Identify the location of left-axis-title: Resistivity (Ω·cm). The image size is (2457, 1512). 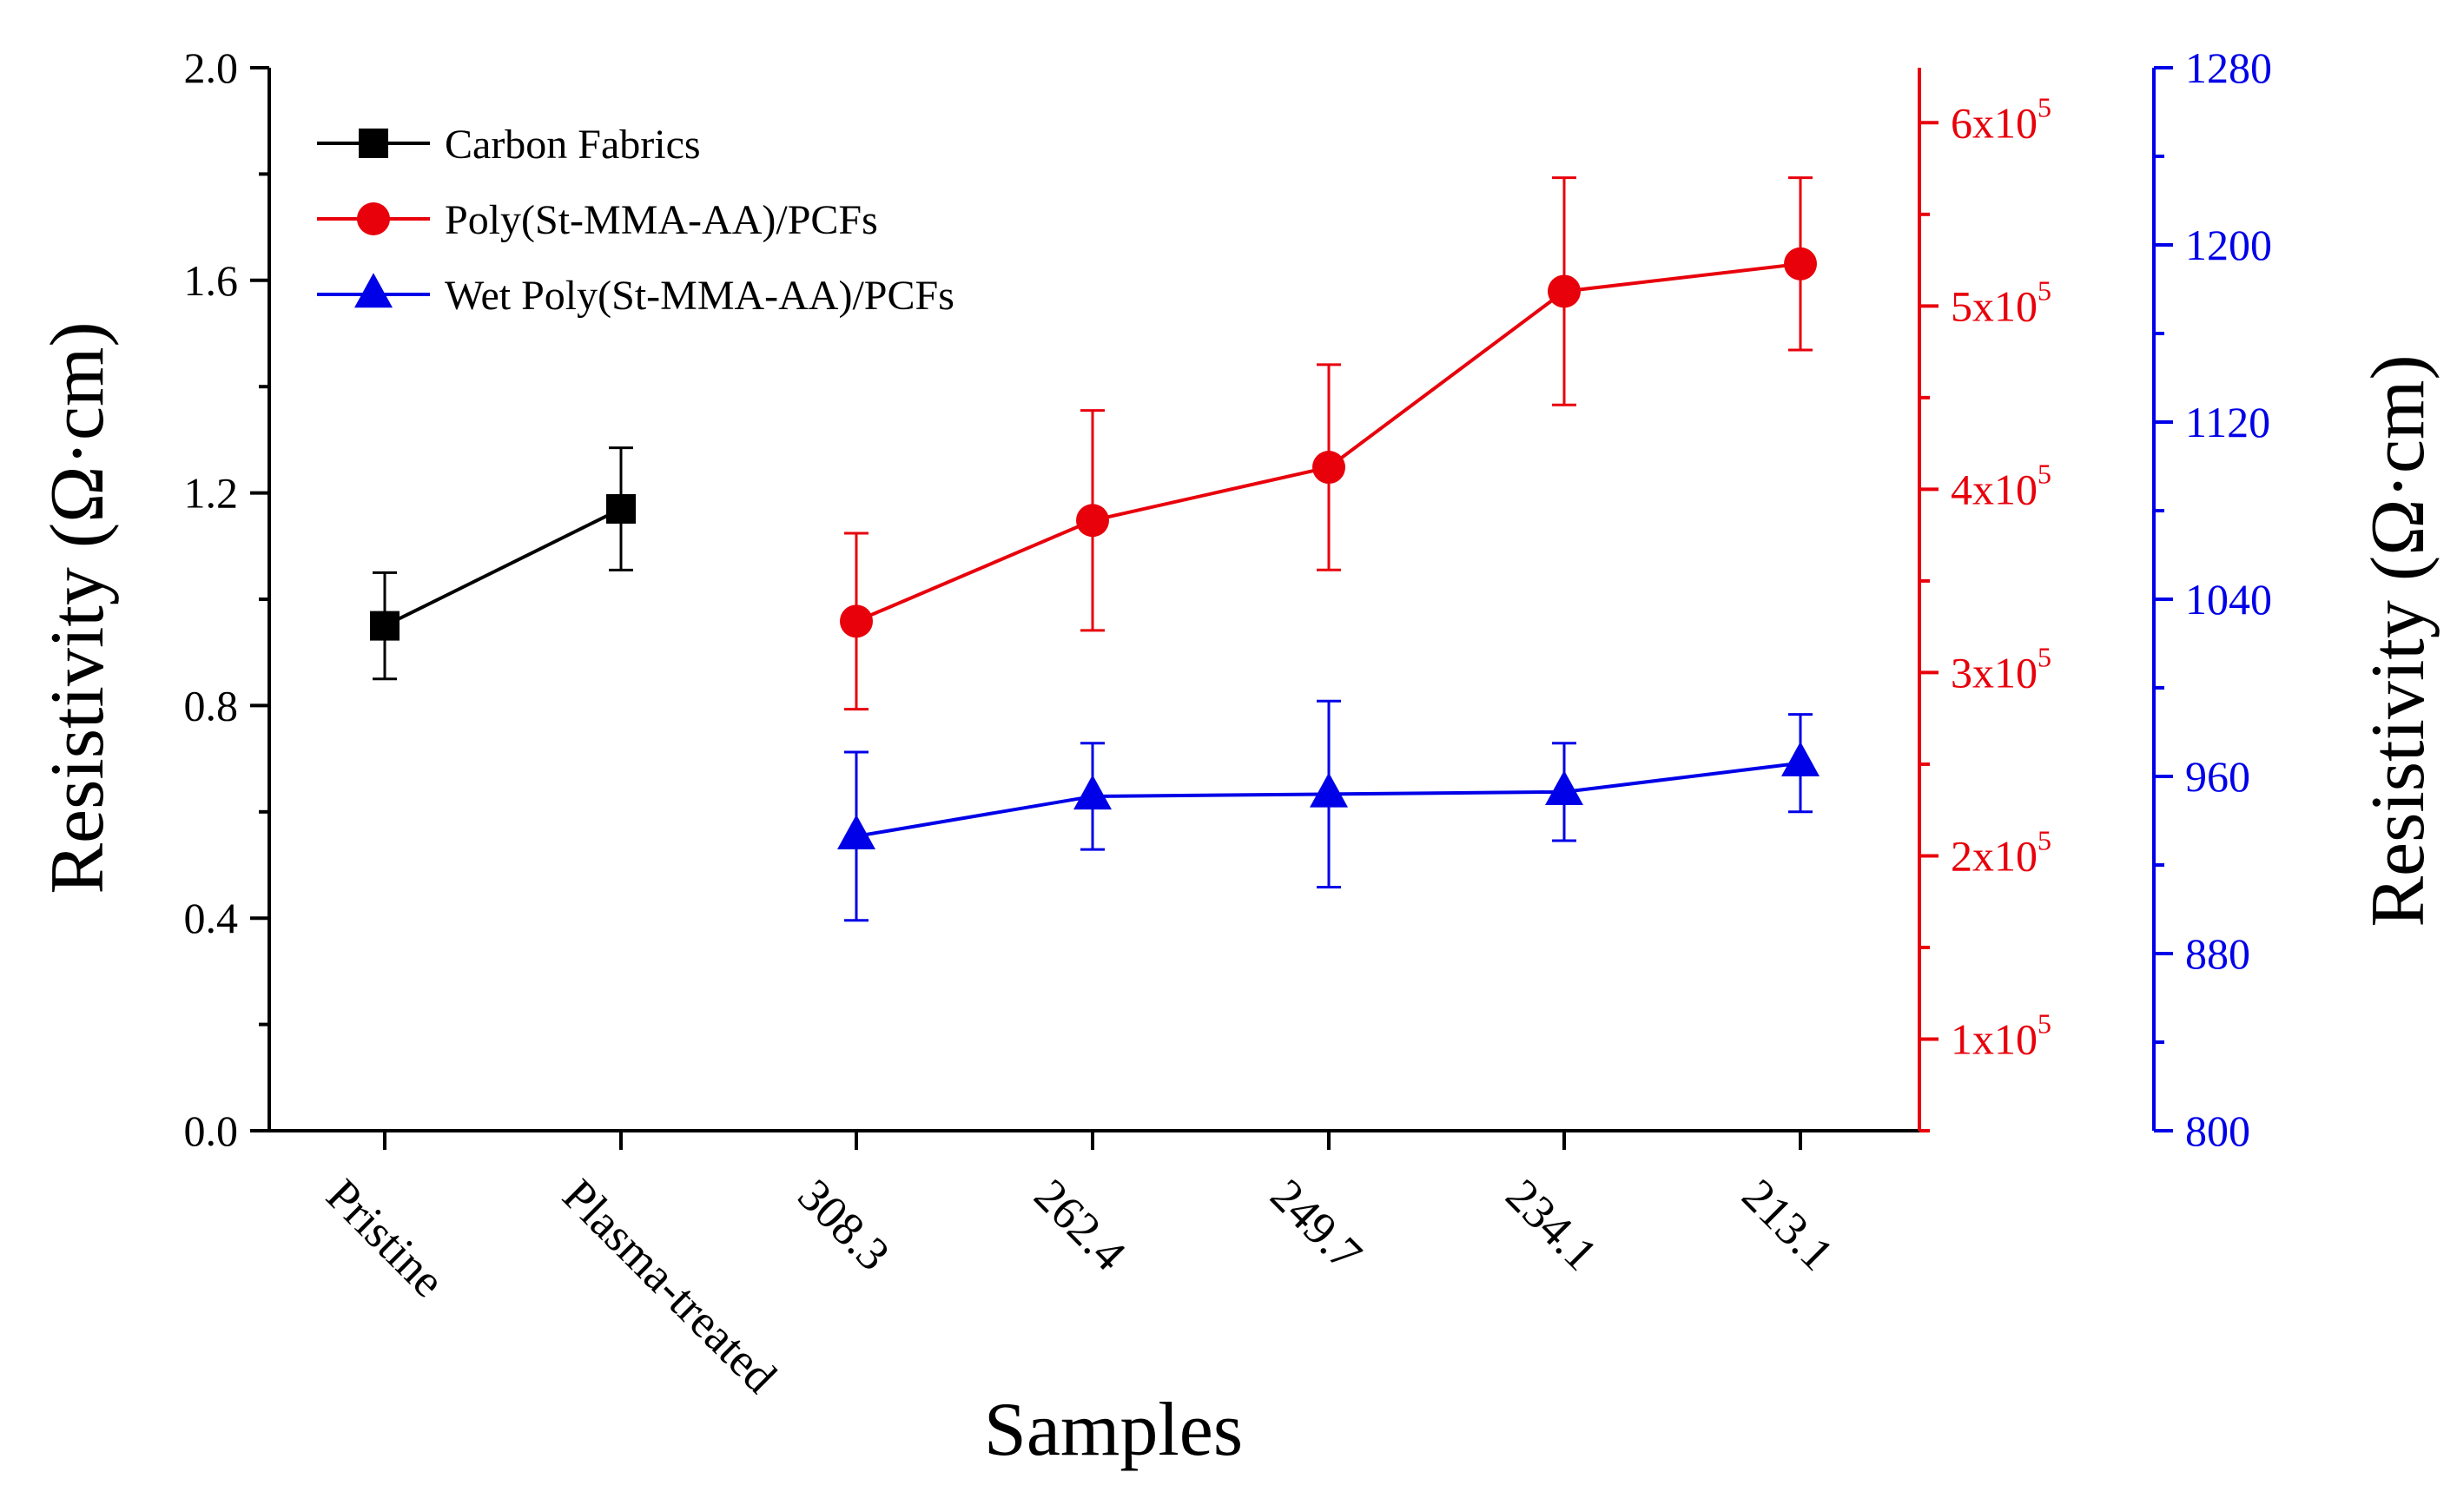
(78, 607).